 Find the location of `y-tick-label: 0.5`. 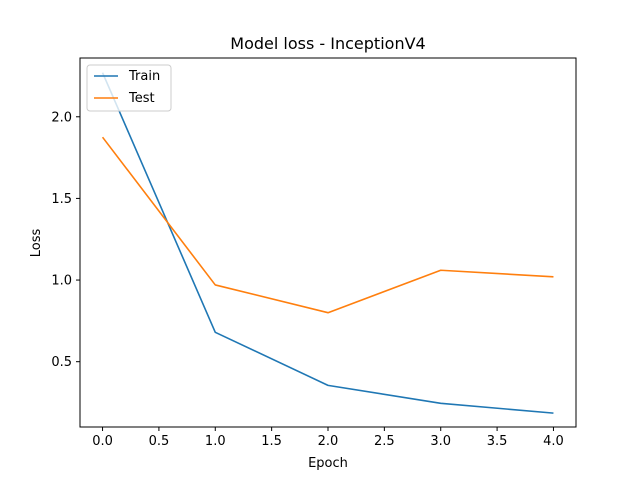

y-tick-label: 0.5 is located at coordinates (61, 362).